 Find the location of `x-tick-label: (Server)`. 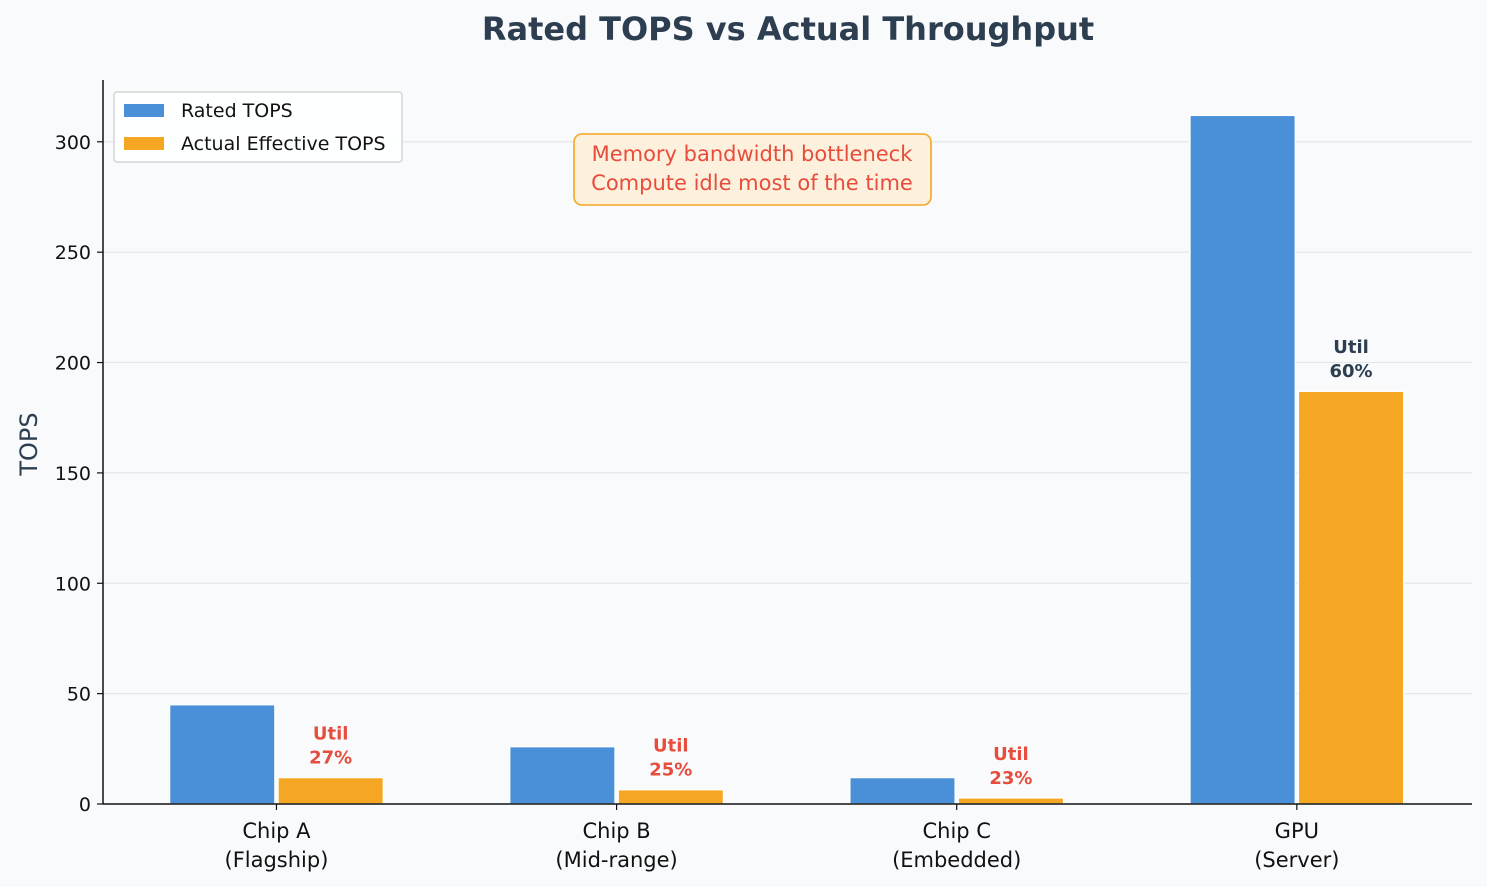

x-tick-label: (Server) is located at coordinates (1296, 860).